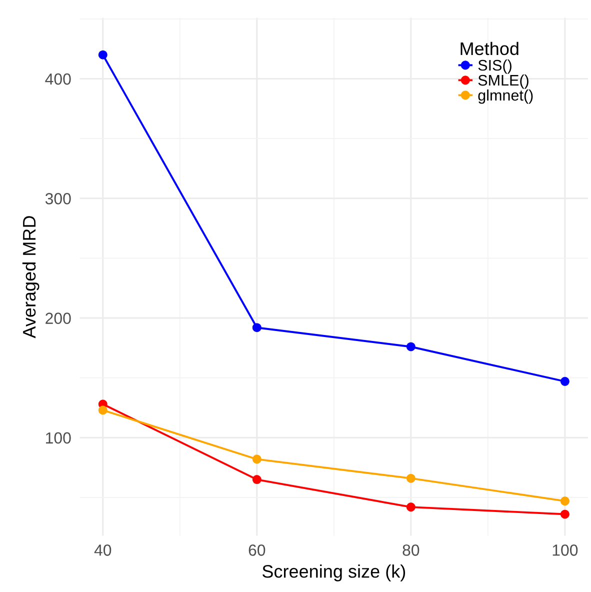  What do you see at coordinates (565, 550) in the screenshot?
I see `x-tick-label: 100` at bounding box center [565, 550].